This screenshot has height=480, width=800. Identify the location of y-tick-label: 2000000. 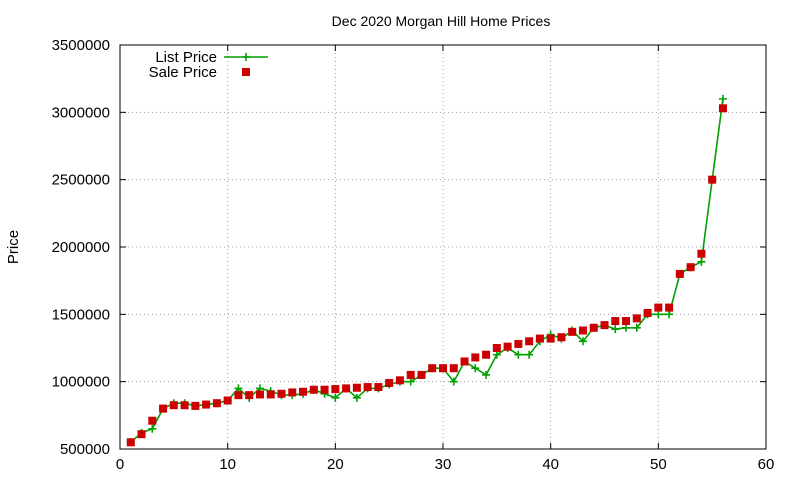
(81, 247).